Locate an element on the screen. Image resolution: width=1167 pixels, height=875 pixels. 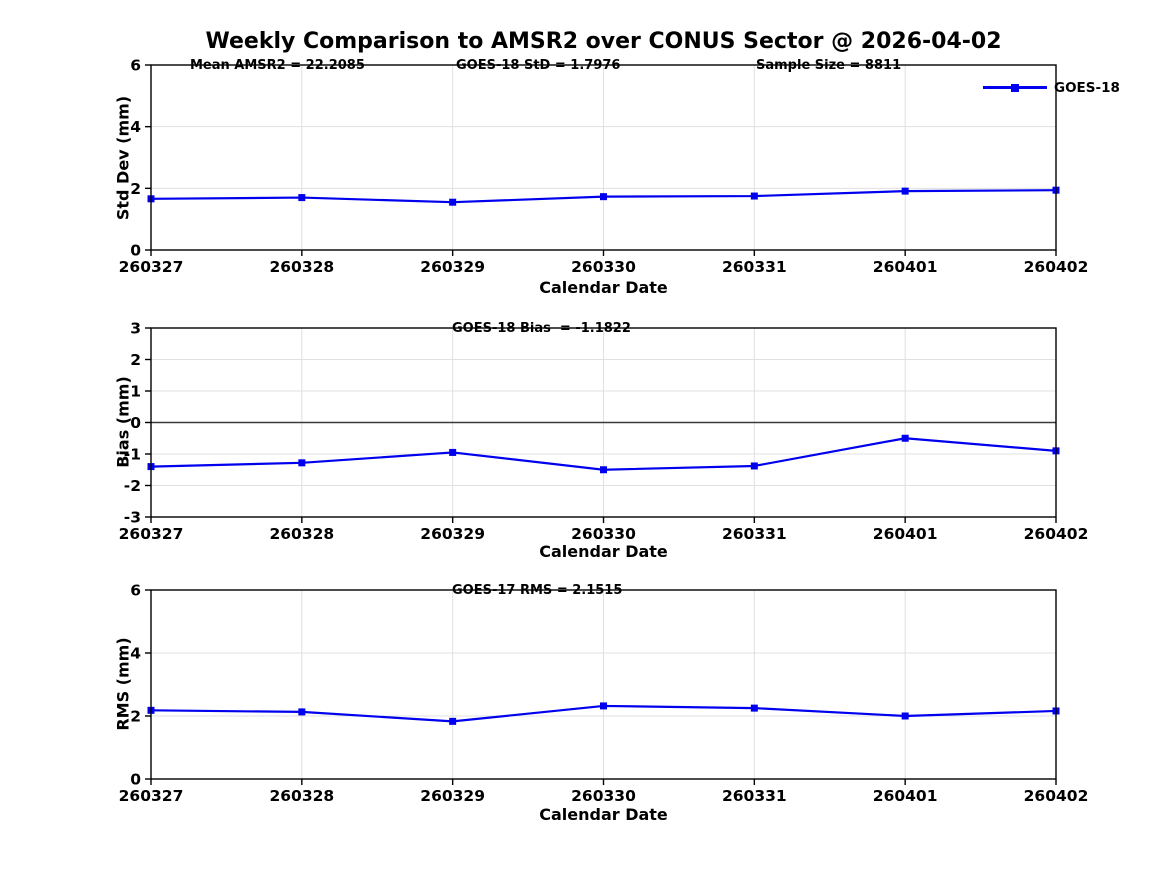
stddev-xtick-label: 260329 is located at coordinates (452, 267).